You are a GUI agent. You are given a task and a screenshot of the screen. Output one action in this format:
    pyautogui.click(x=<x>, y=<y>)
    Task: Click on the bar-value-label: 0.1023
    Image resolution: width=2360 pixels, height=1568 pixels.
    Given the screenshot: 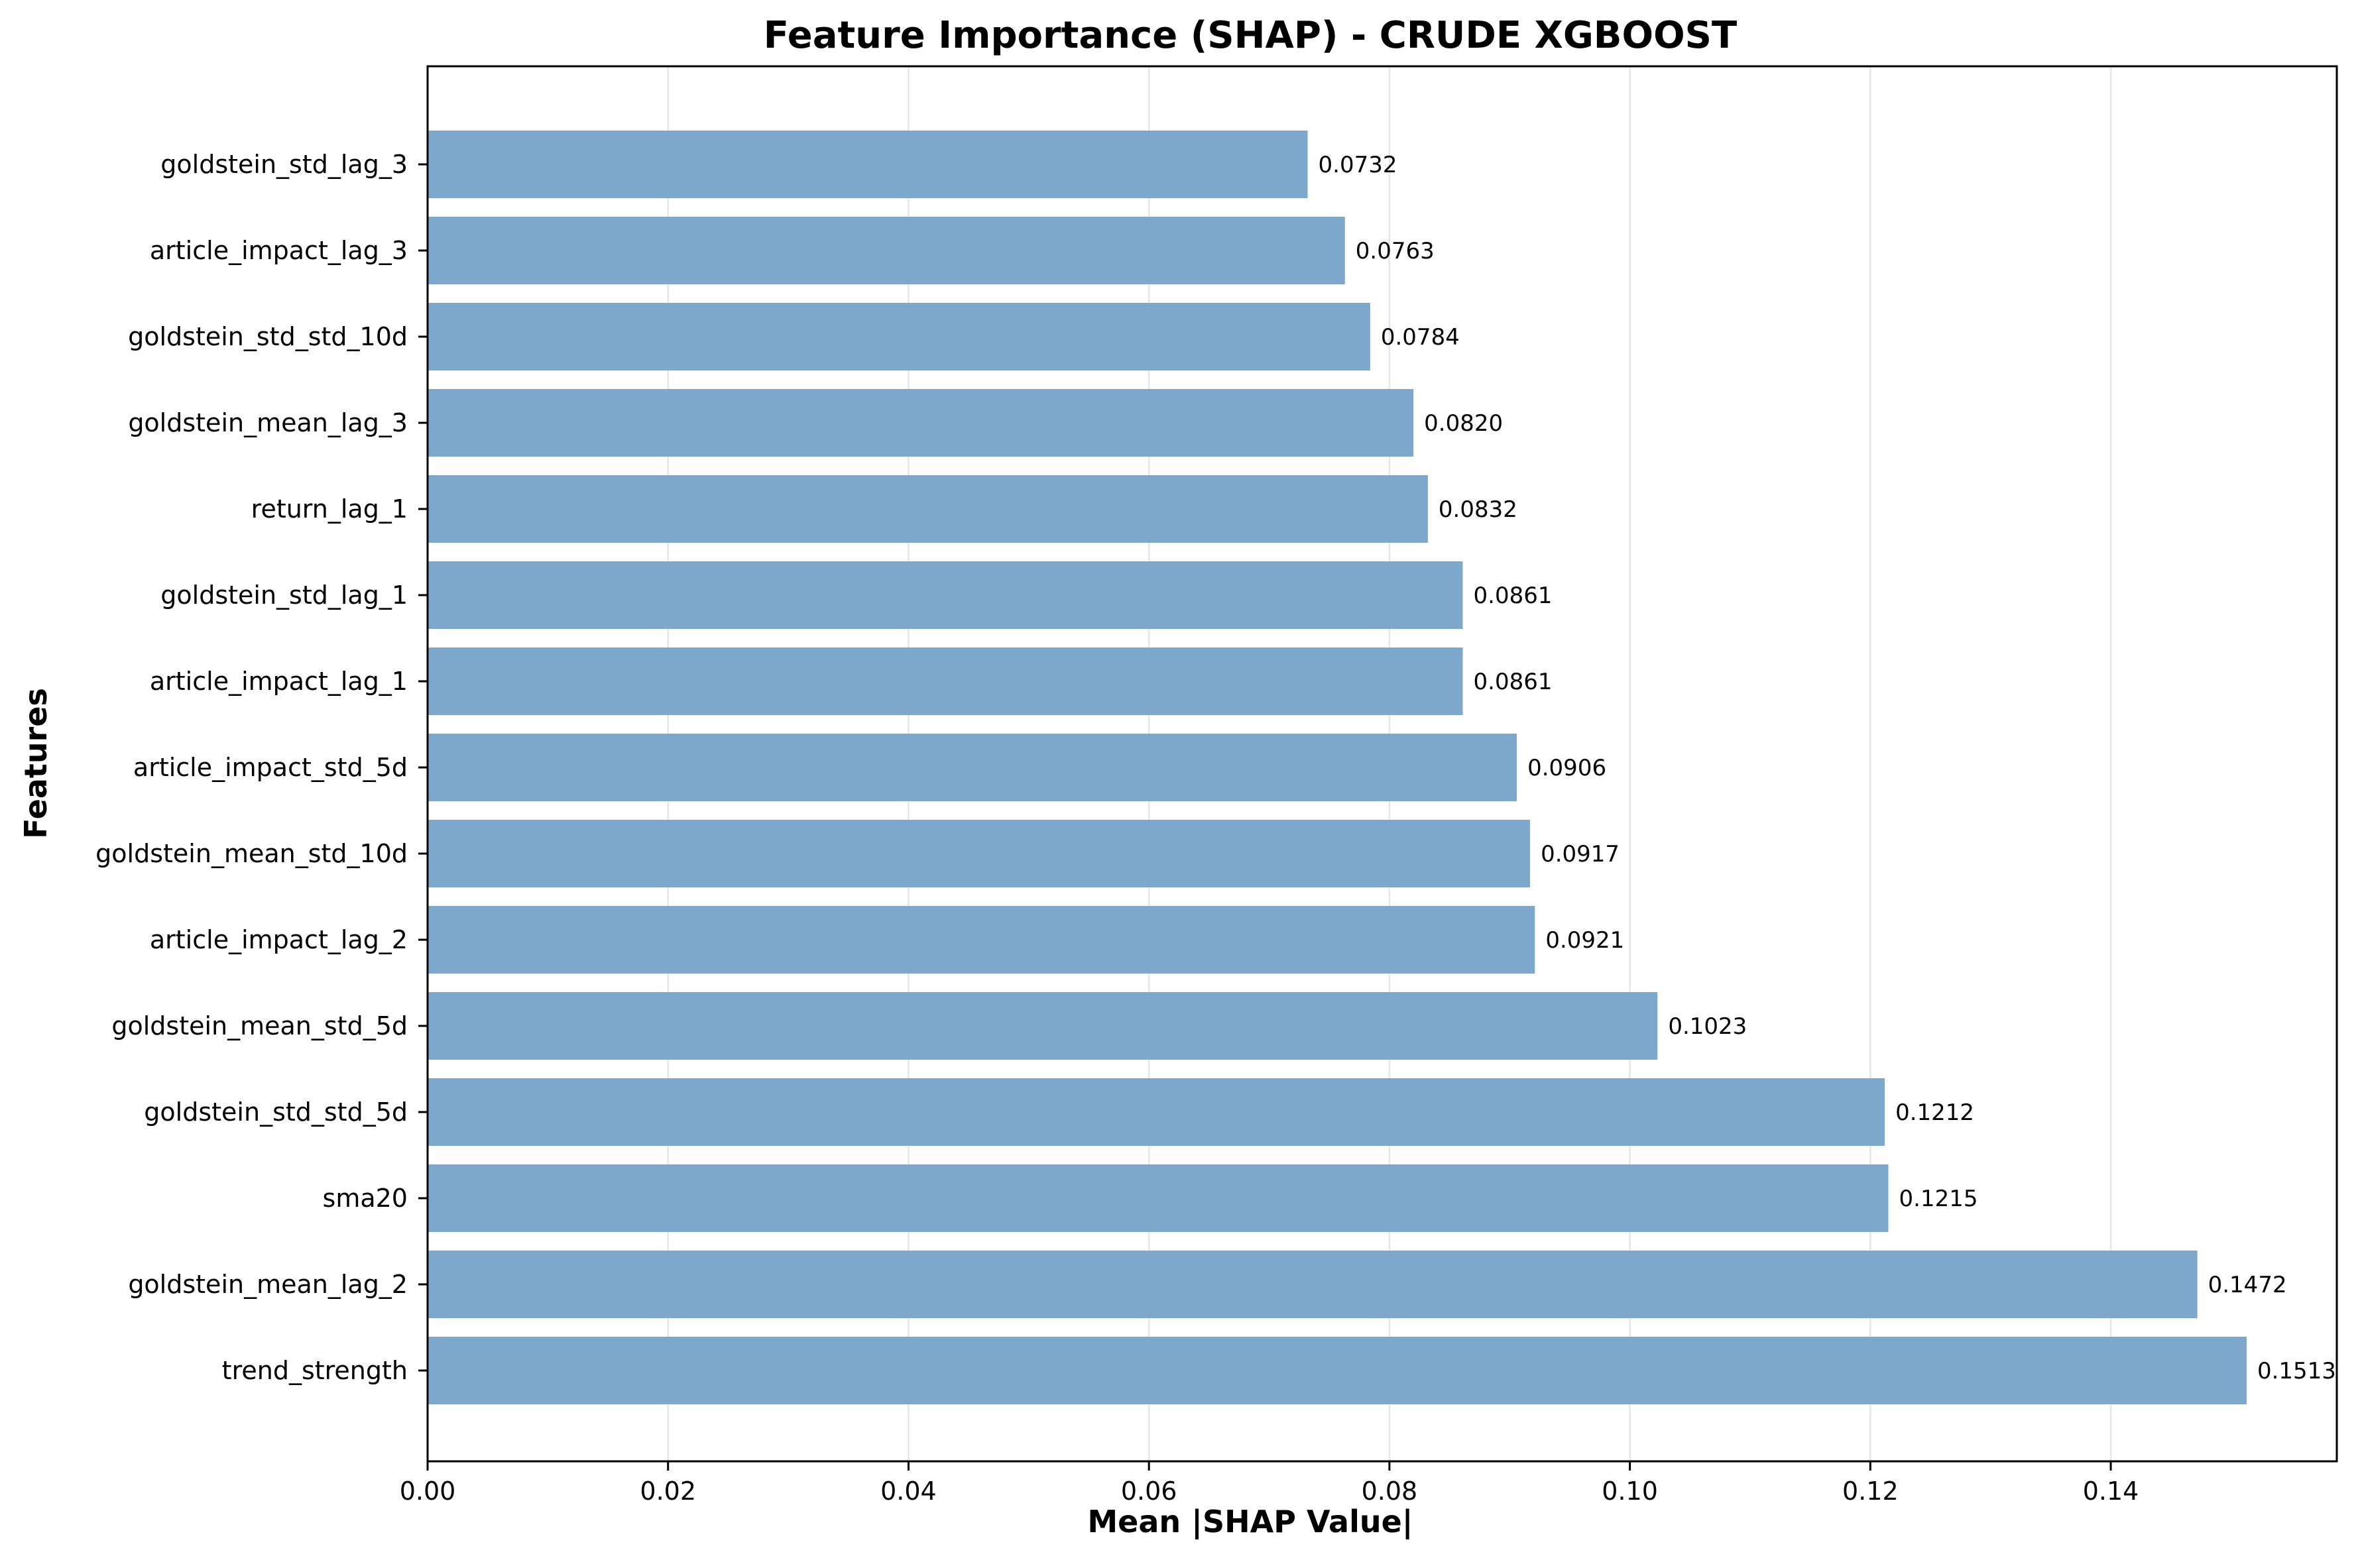 What is the action you would take?
    pyautogui.click(x=1707, y=1026)
    